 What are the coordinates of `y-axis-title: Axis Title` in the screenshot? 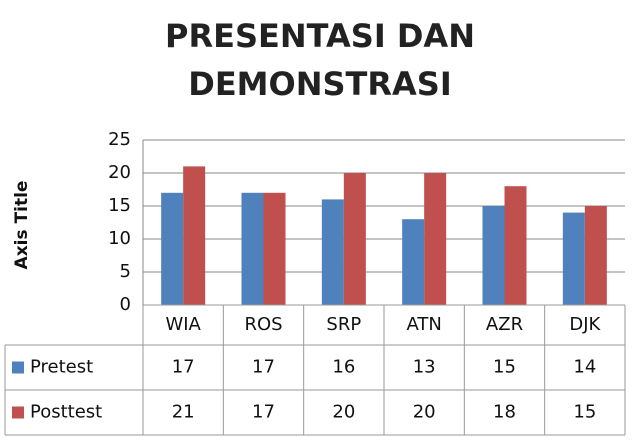 It's located at (22, 225).